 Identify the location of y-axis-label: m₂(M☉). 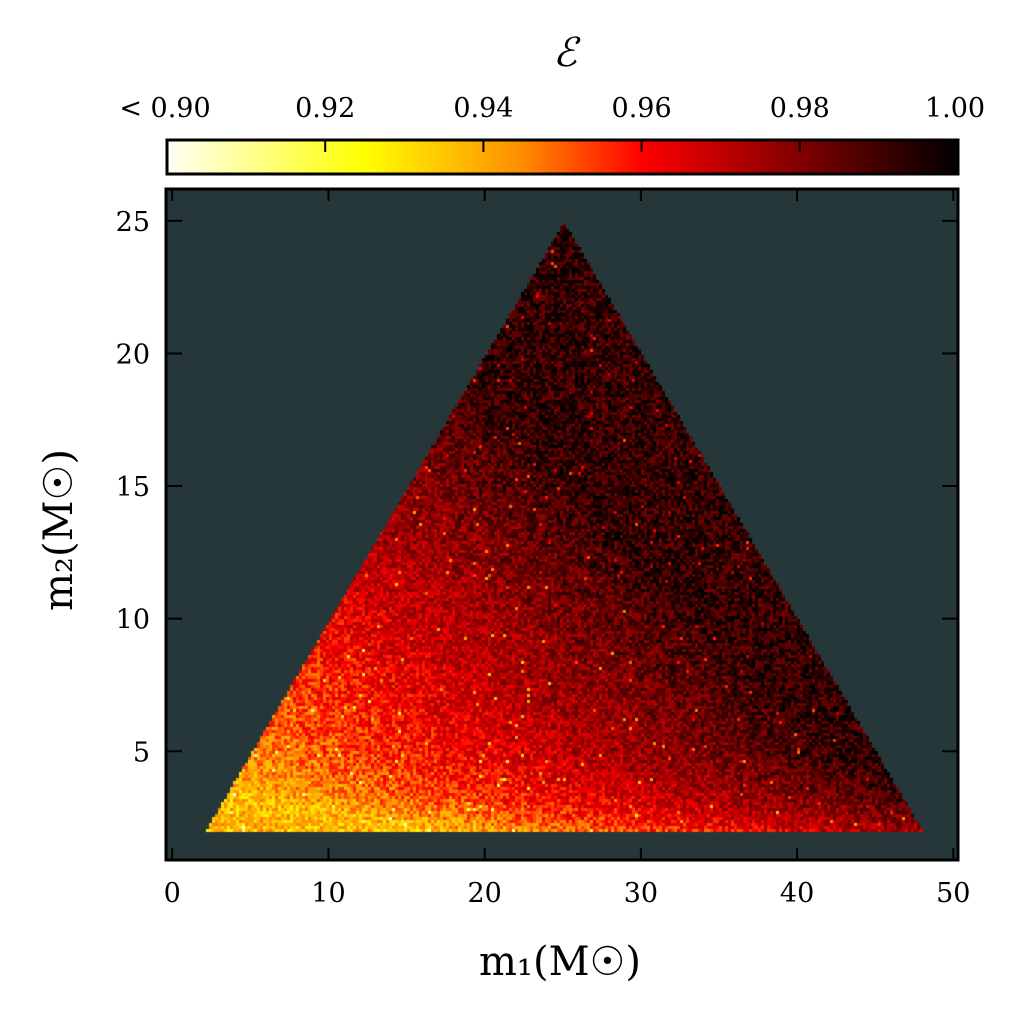
(59, 530).